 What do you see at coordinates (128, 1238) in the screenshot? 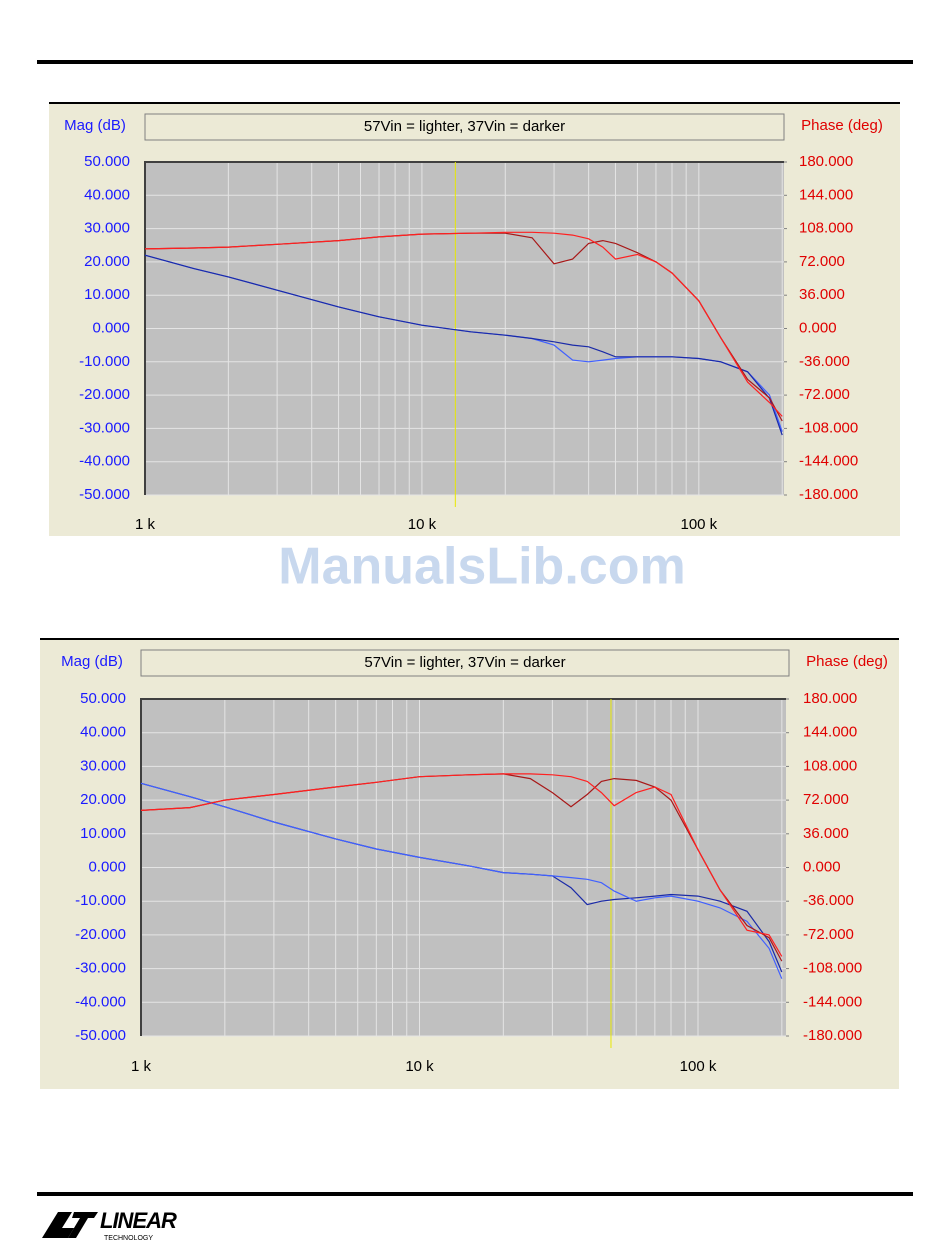
I see `logo-subtext: TECHNOLOGY` at bounding box center [128, 1238].